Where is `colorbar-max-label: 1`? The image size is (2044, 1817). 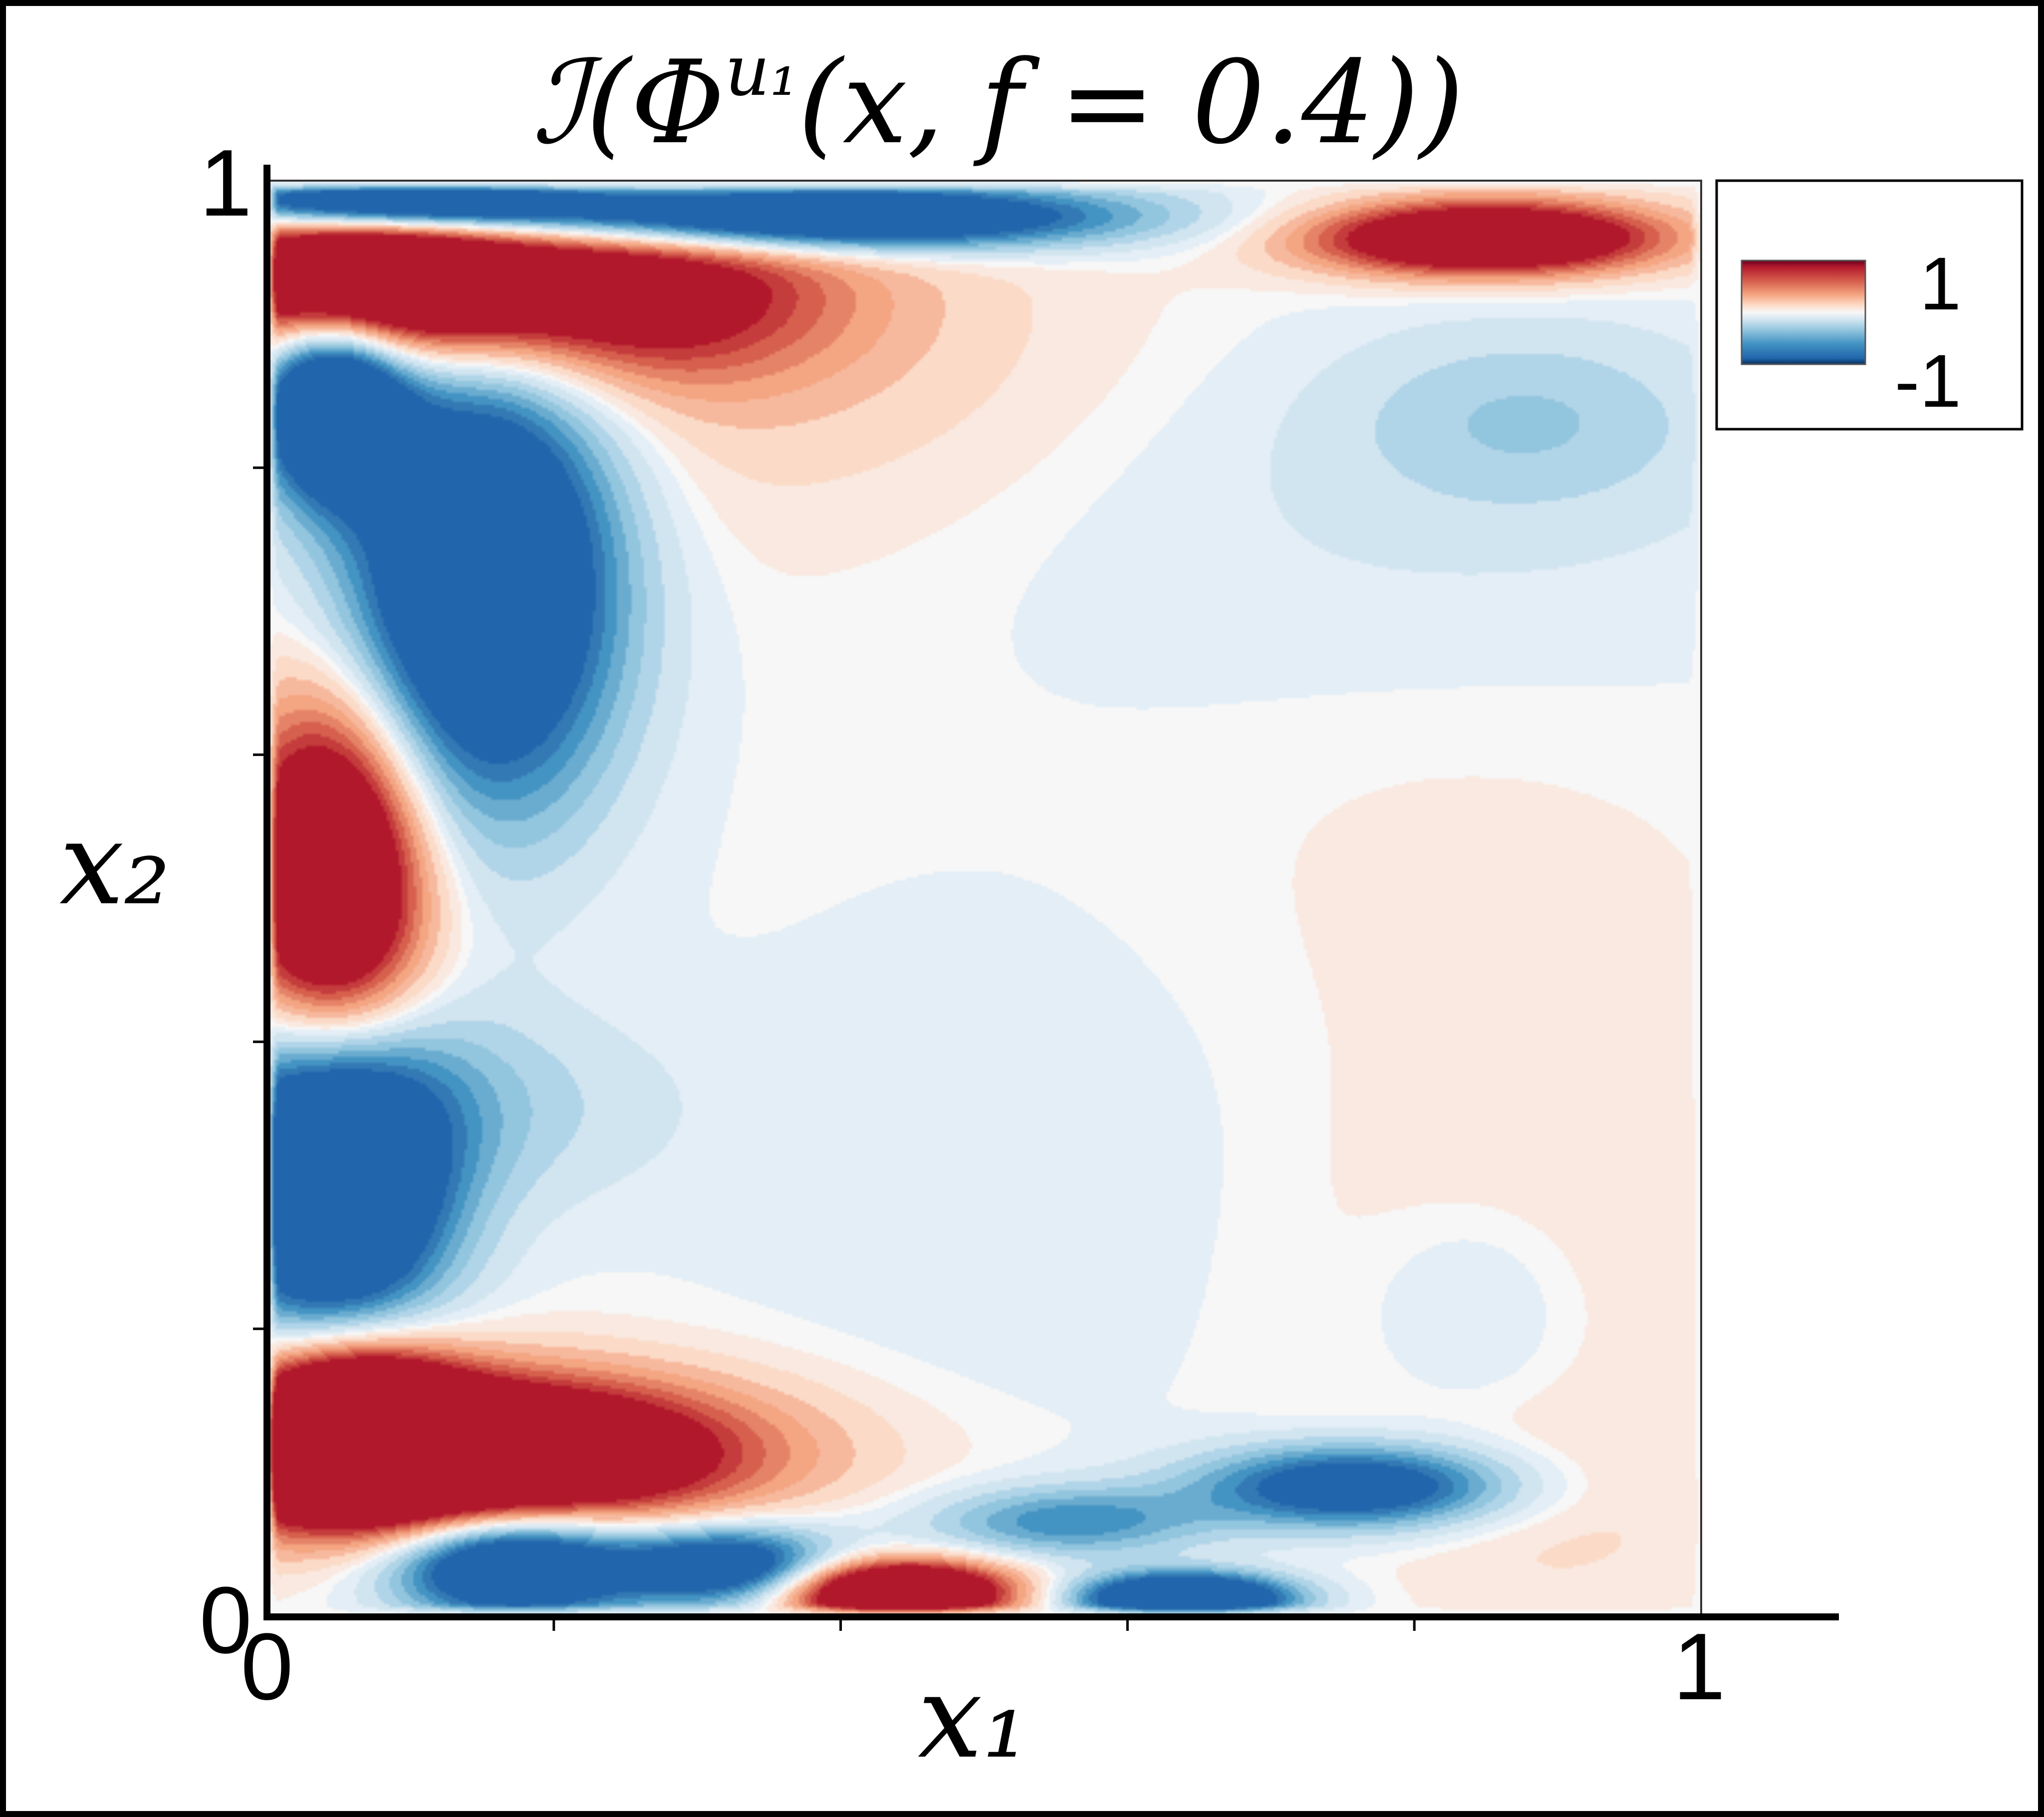 colorbar-max-label: 1 is located at coordinates (1940, 283).